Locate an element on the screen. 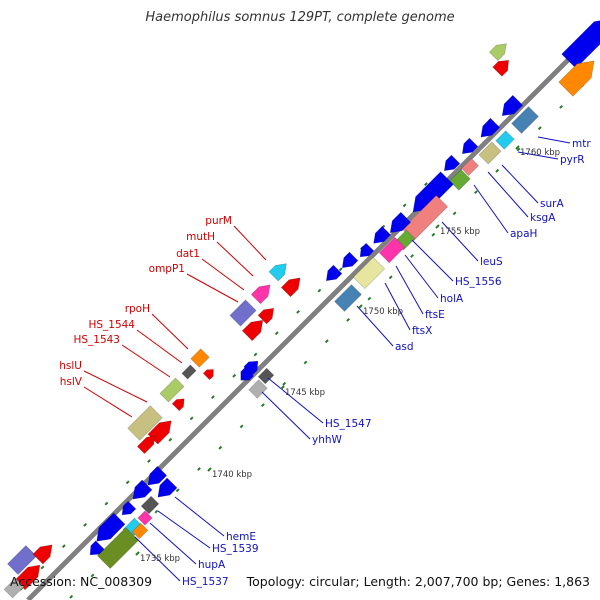 This screenshot has width=600, height=600. scale-label: 1735 kbp is located at coordinates (160, 559).